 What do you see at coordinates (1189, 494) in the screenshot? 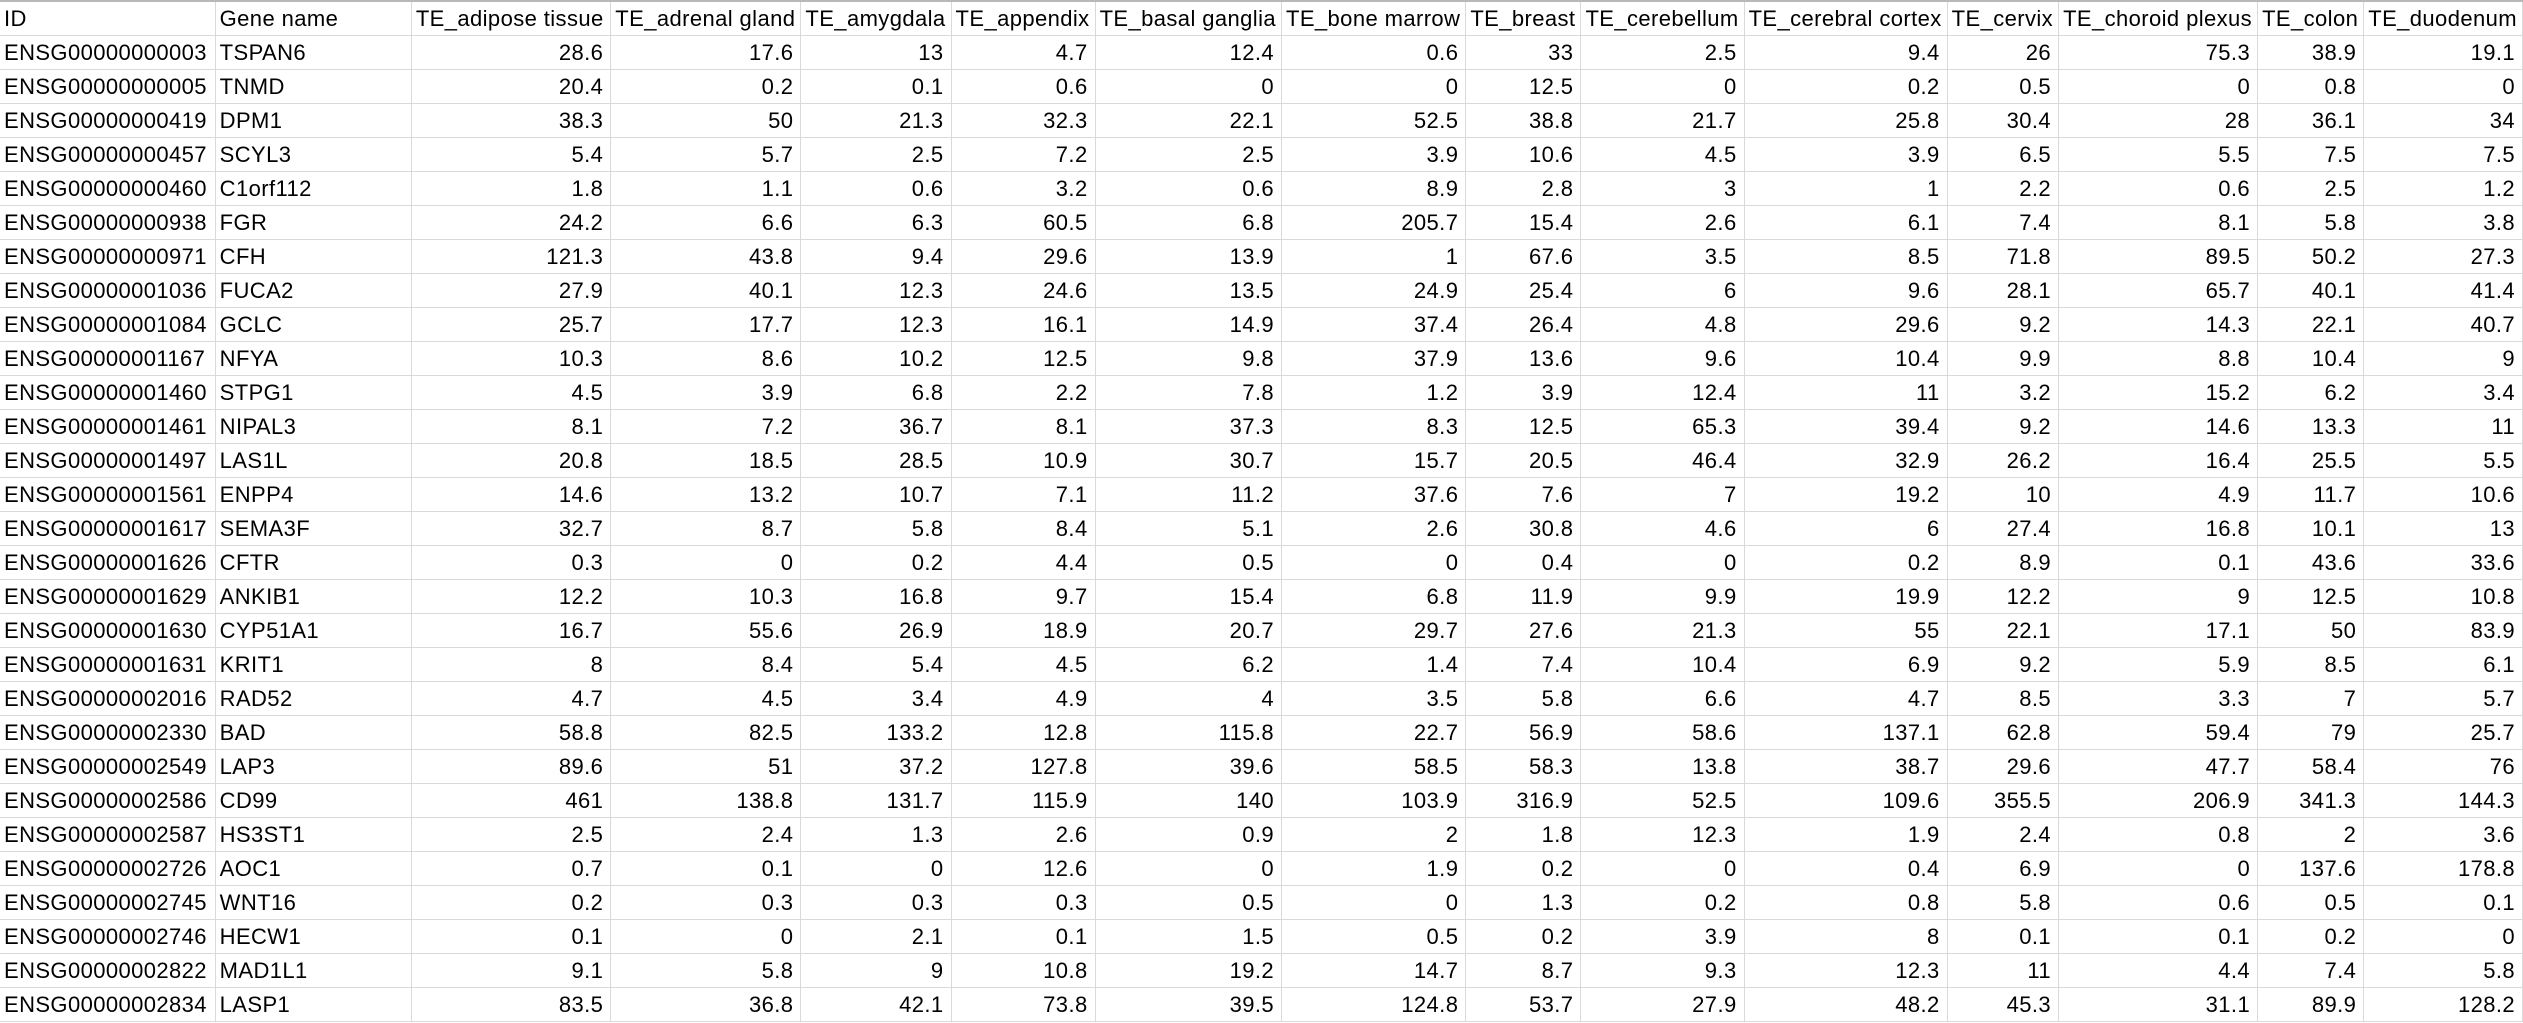
I see `cell-value: 11.2` at bounding box center [1189, 494].